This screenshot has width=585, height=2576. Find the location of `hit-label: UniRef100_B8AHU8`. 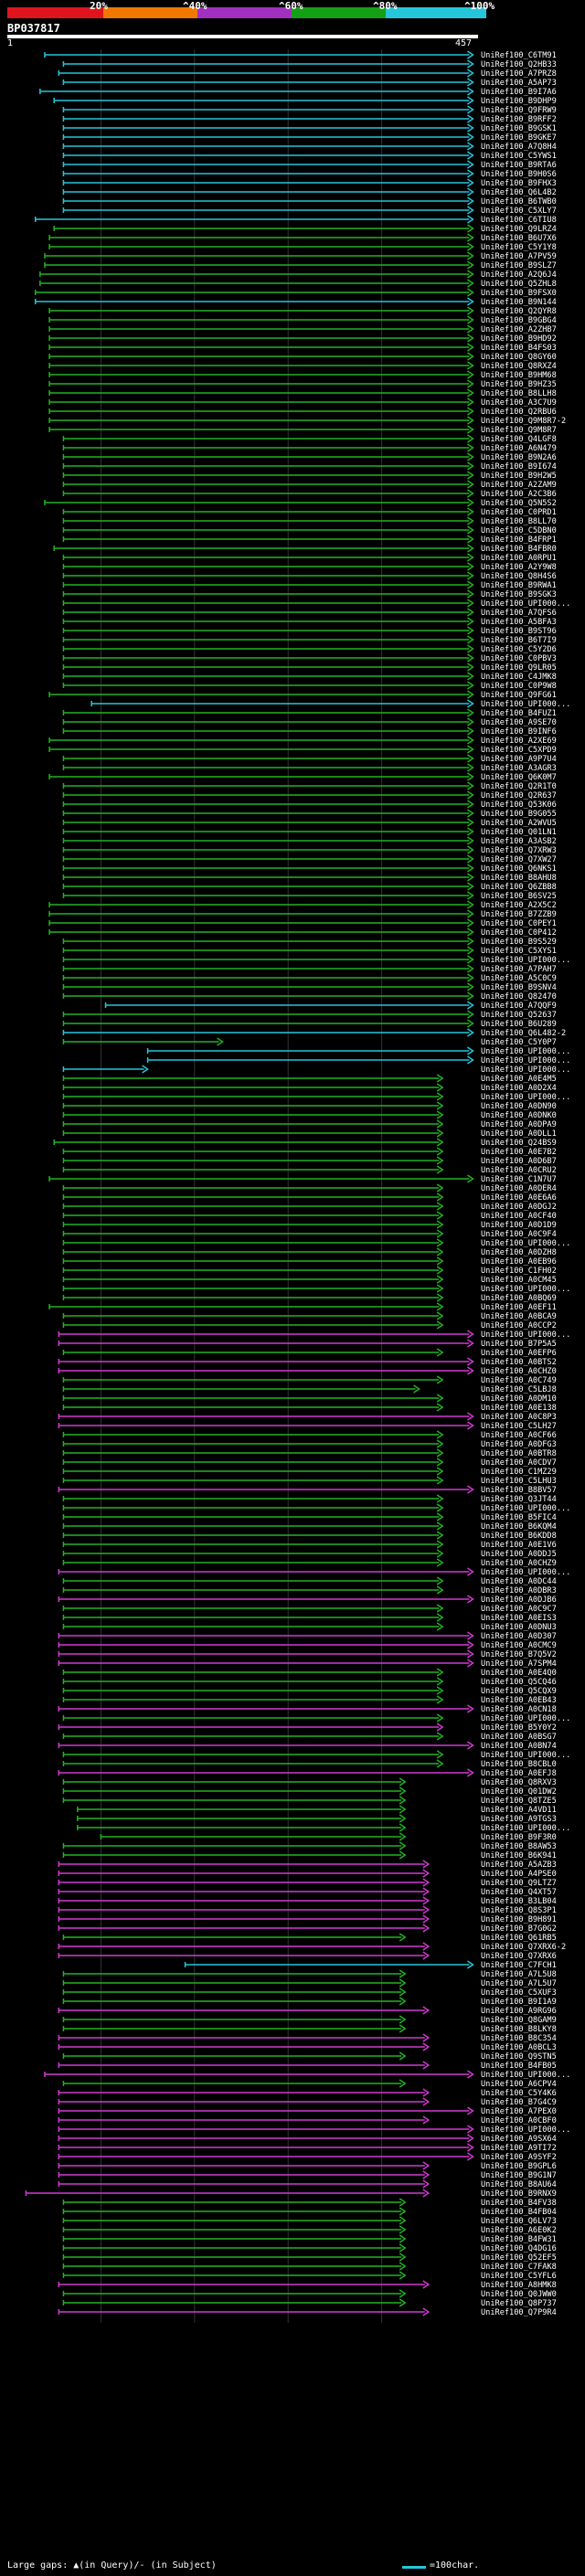

hit-label: UniRef100_B8AHU8 is located at coordinates (519, 878).